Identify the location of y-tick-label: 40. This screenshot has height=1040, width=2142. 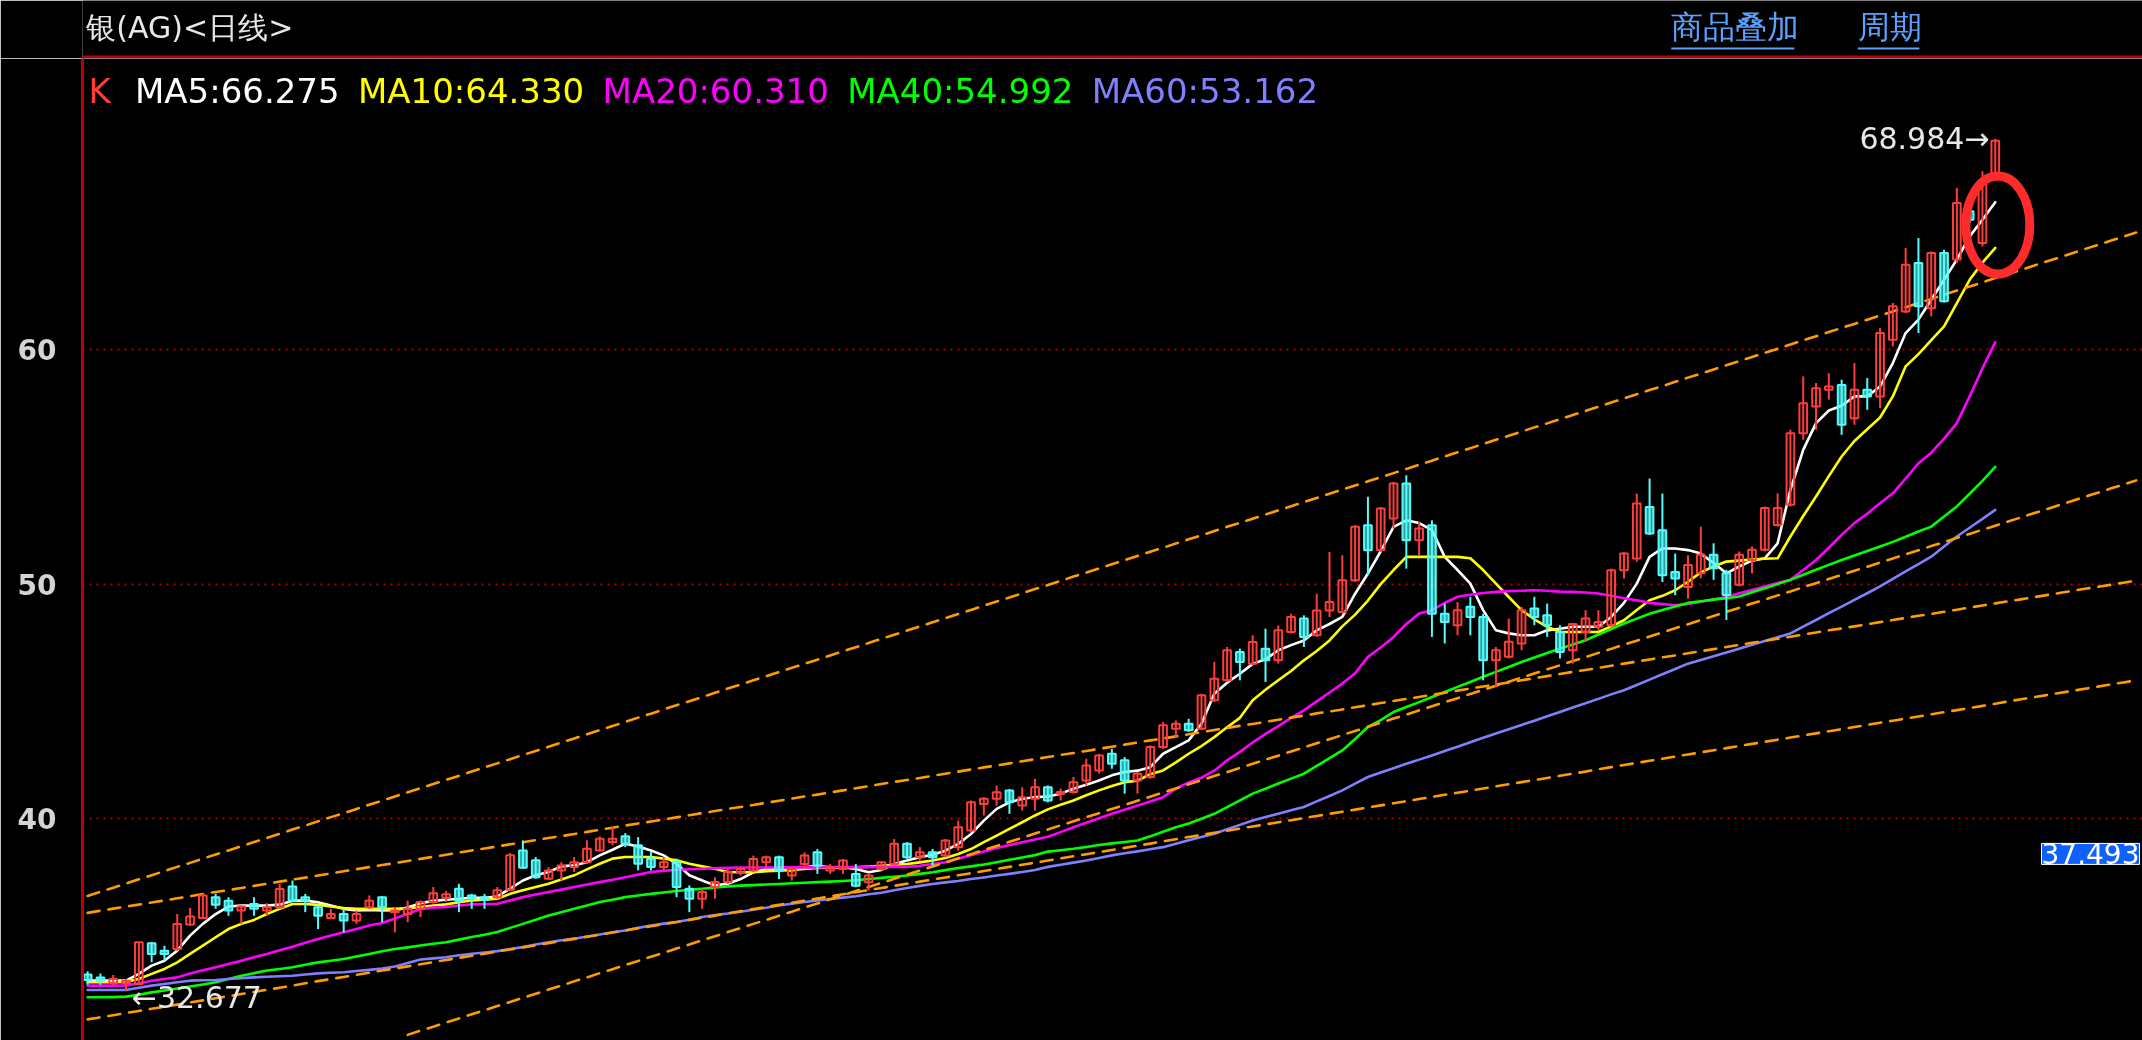
(37, 820).